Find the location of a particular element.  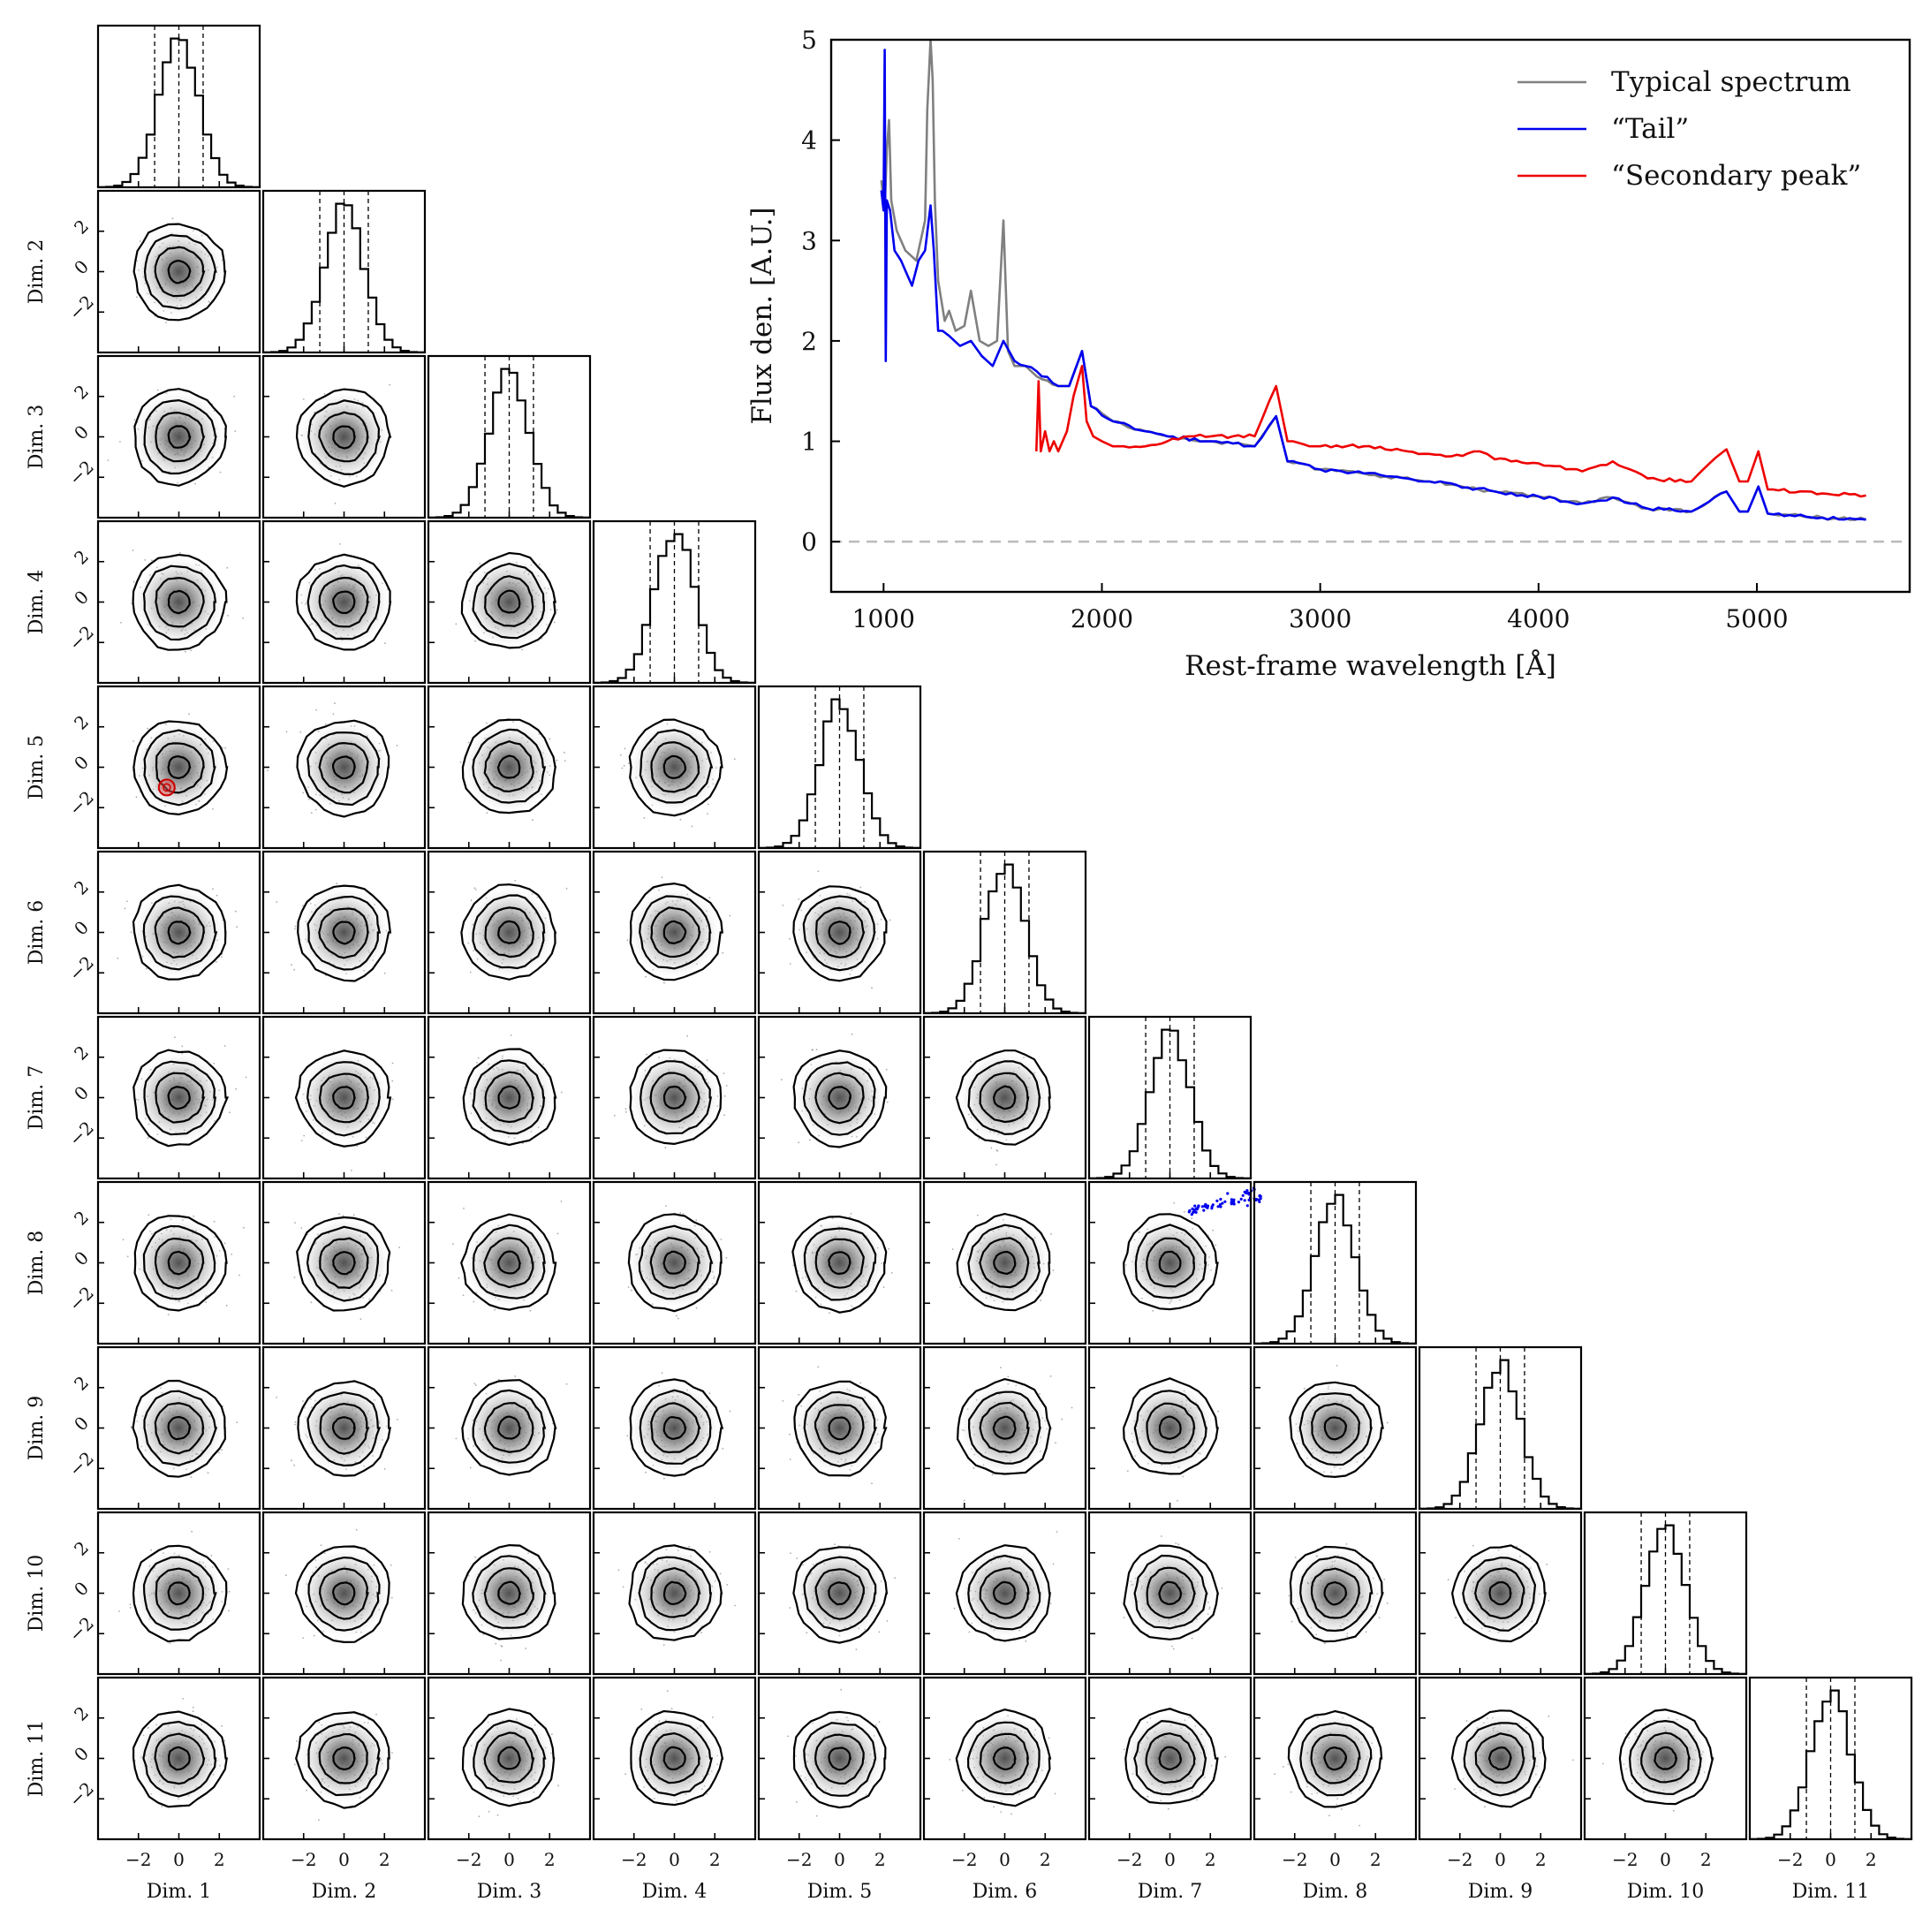

density-map is located at coordinates (178, 272).